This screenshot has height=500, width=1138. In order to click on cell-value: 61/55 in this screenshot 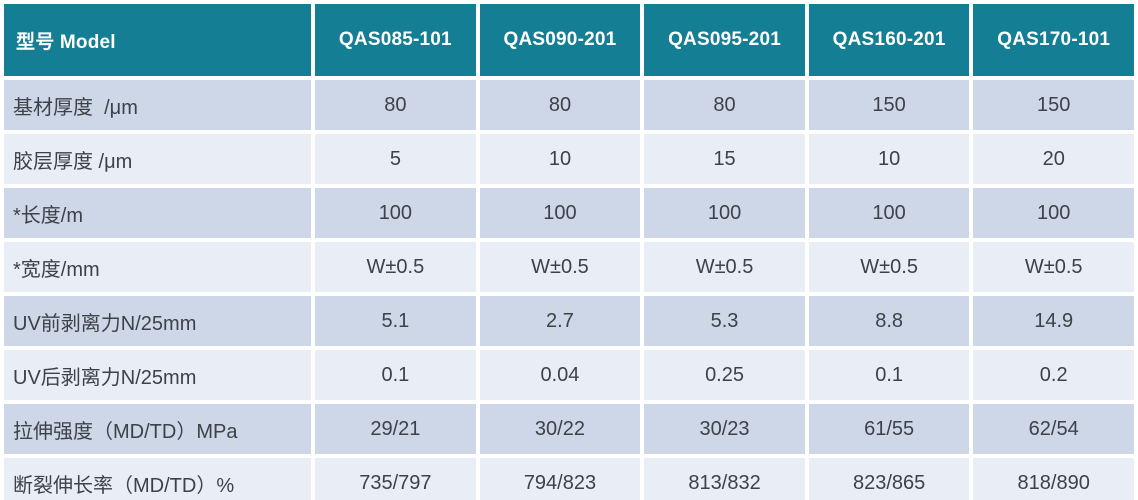, I will do `click(889, 429)`.